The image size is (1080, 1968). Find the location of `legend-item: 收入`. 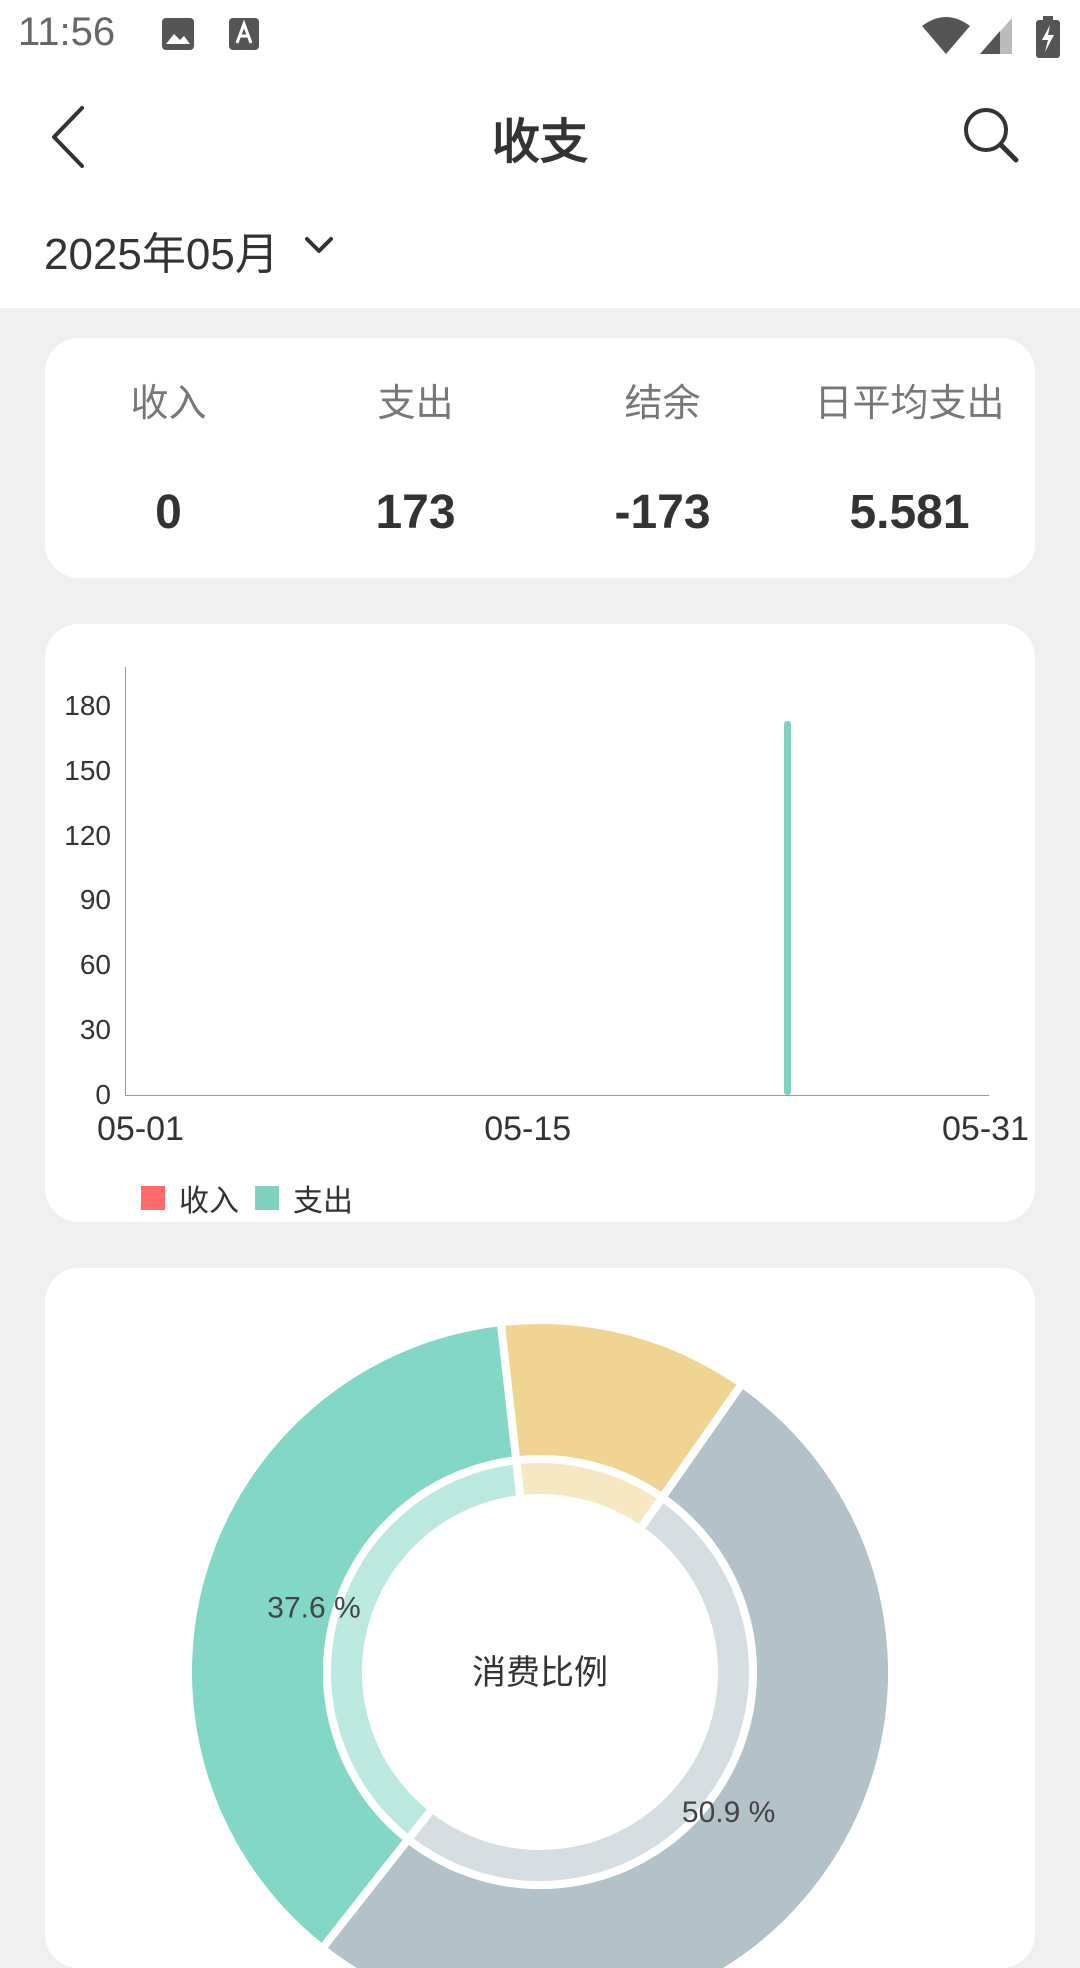

legend-item: 收入 is located at coordinates (190, 1198).